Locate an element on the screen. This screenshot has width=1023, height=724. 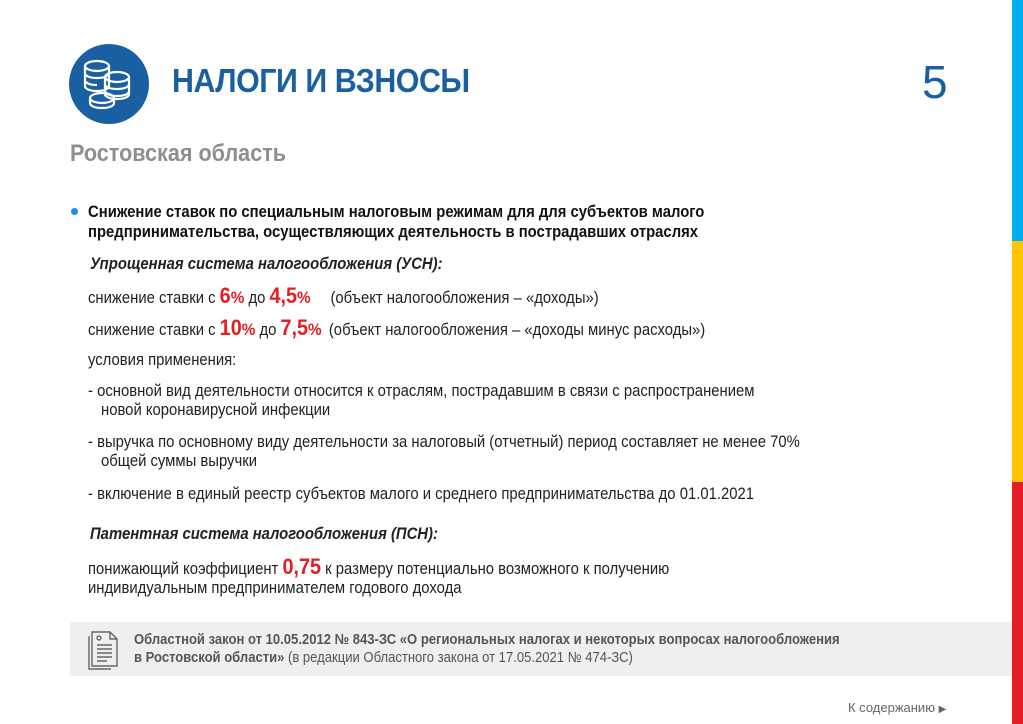
page-title: НАЛОГИ И ВЗНОСЫ is located at coordinates (321, 80).